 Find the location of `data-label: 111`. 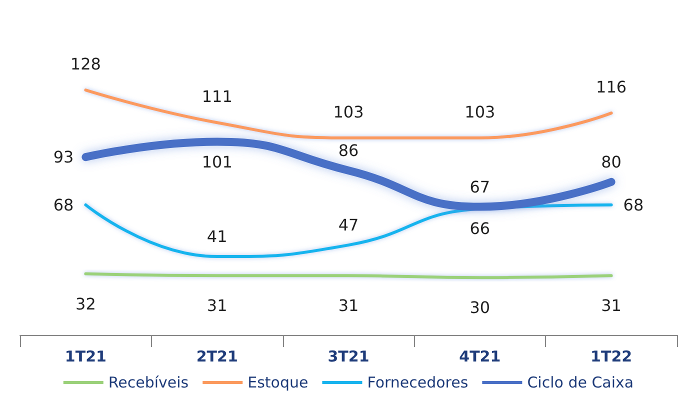

data-label: 111 is located at coordinates (217, 96).